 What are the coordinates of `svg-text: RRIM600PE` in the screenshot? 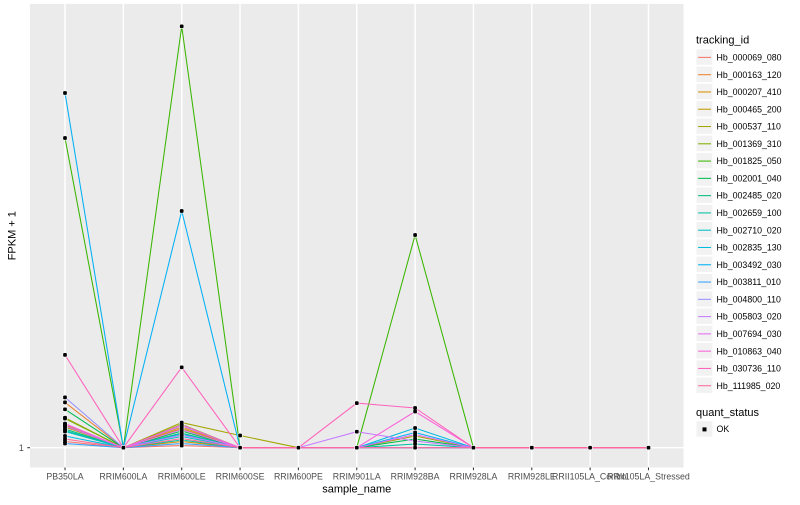 It's located at (298, 477).